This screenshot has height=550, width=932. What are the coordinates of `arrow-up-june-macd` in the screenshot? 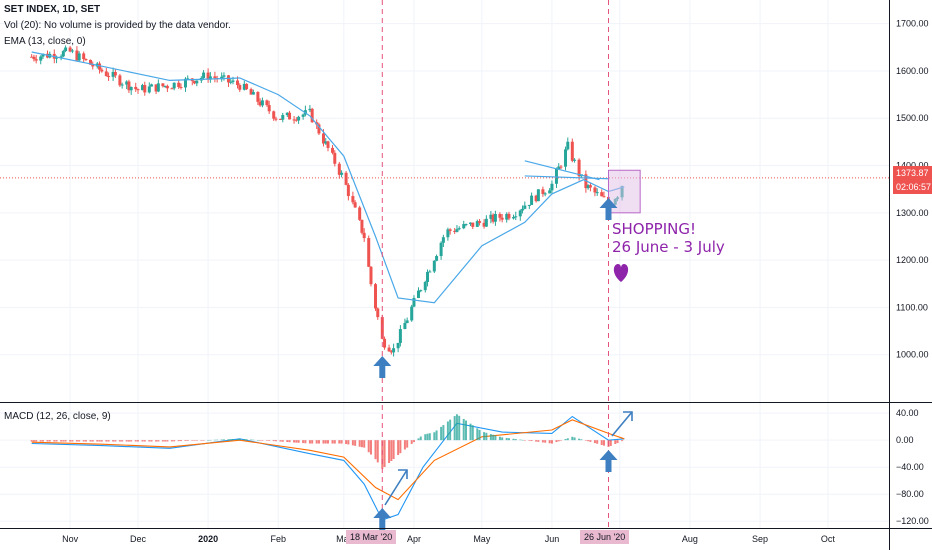 It's located at (608, 461).